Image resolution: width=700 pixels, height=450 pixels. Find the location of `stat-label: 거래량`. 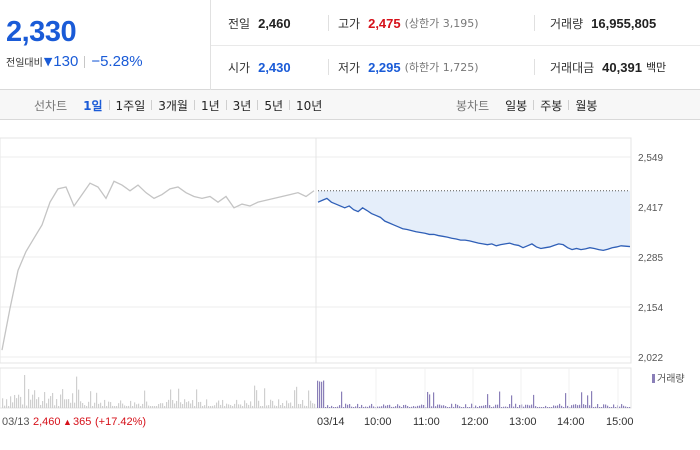

stat-label: 거래량 is located at coordinates (567, 23).